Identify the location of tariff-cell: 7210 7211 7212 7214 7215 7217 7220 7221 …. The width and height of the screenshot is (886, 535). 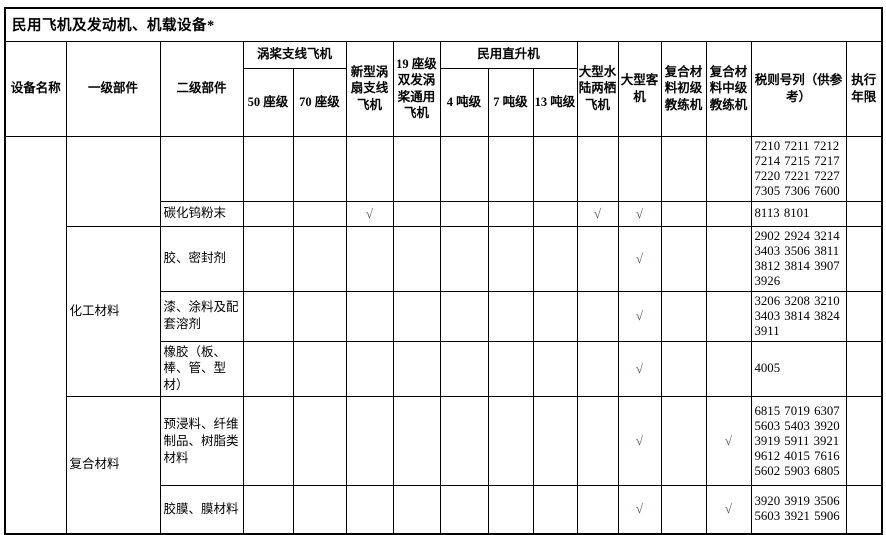
(798, 168).